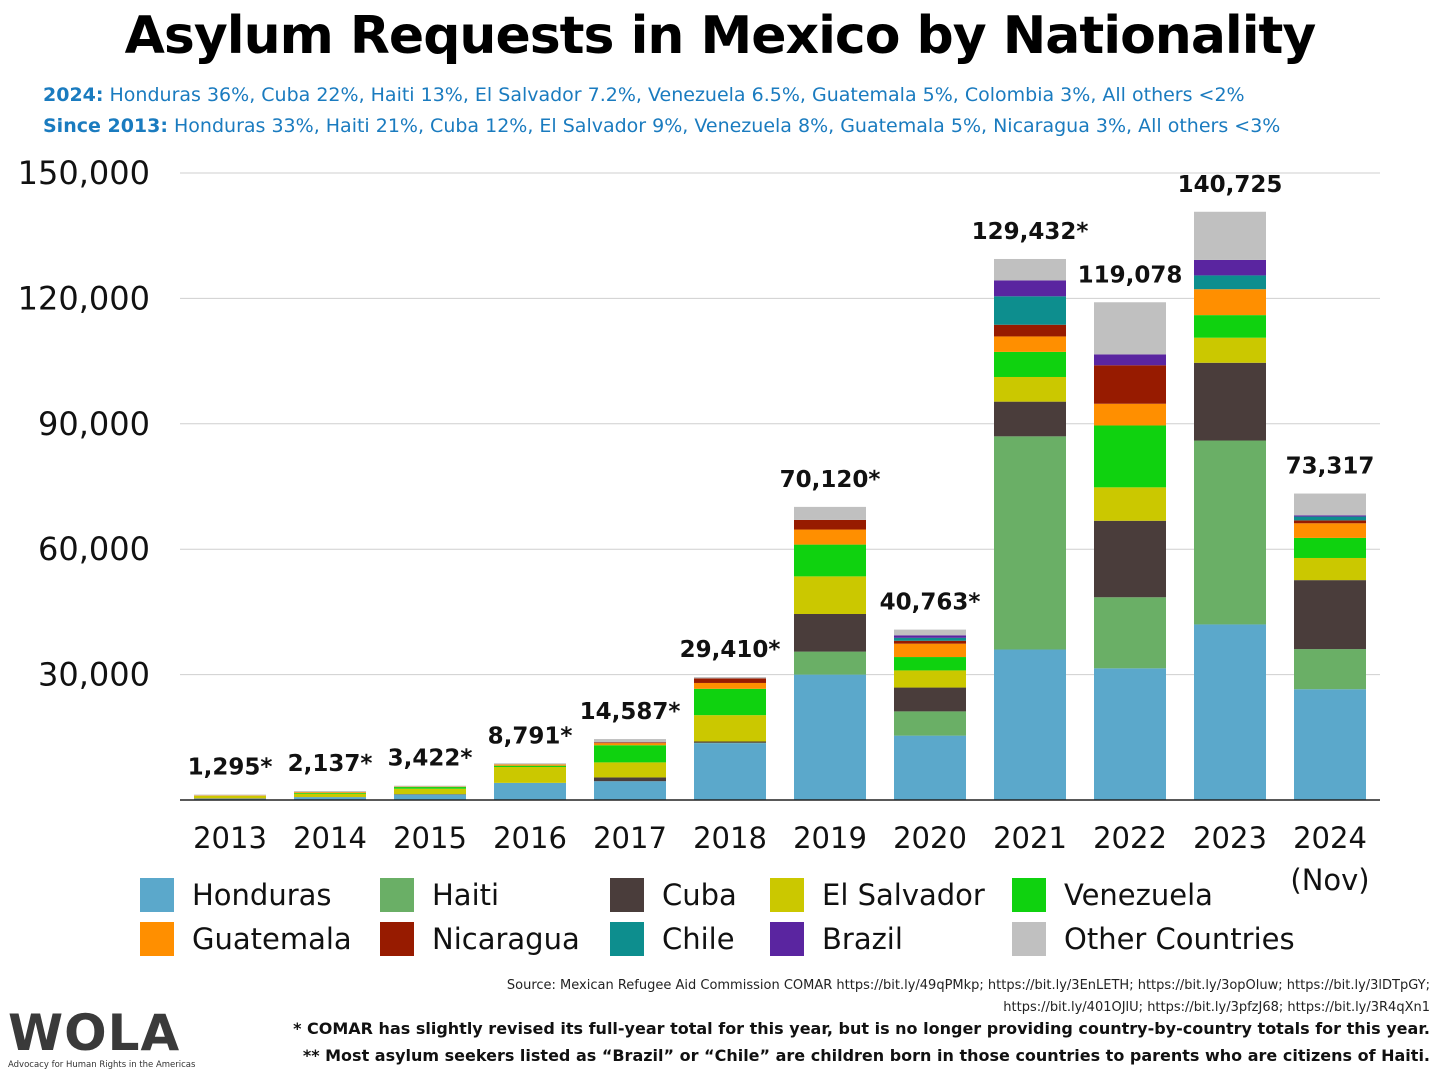 The image size is (1440, 1080). I want to click on legend-label: Haiti, so click(466, 895).